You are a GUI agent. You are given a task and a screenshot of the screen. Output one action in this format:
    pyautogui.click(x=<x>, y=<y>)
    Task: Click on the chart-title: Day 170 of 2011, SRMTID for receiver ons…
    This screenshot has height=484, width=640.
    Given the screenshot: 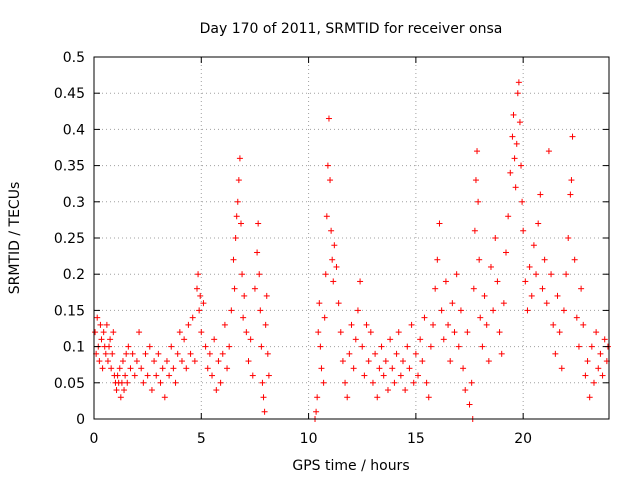 What is the action you would take?
    pyautogui.click(x=351, y=29)
    